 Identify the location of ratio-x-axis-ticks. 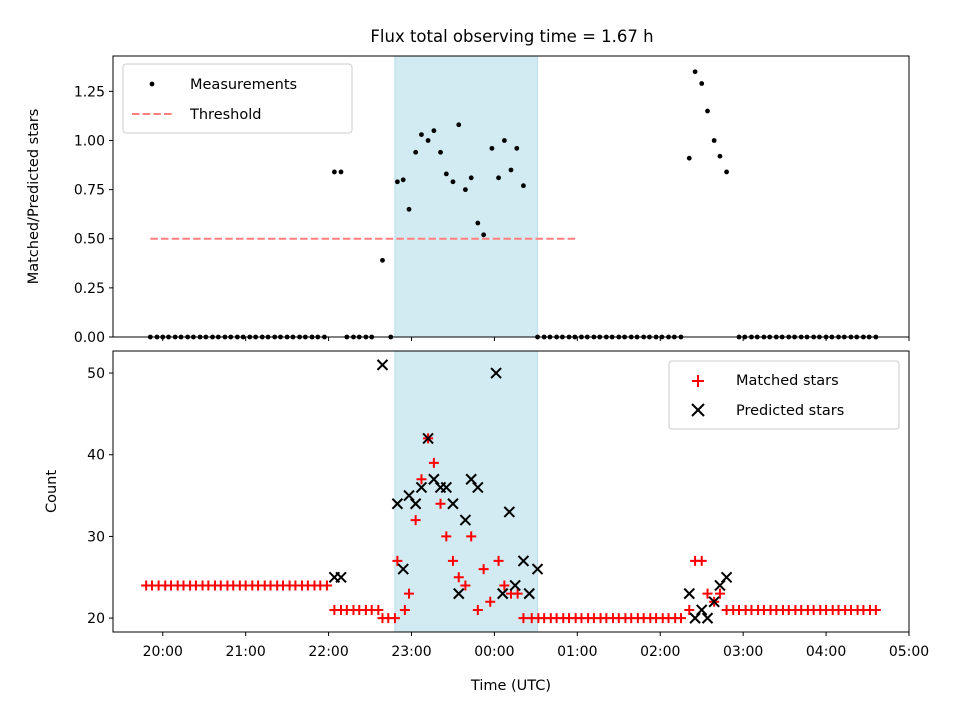
(536, 339).